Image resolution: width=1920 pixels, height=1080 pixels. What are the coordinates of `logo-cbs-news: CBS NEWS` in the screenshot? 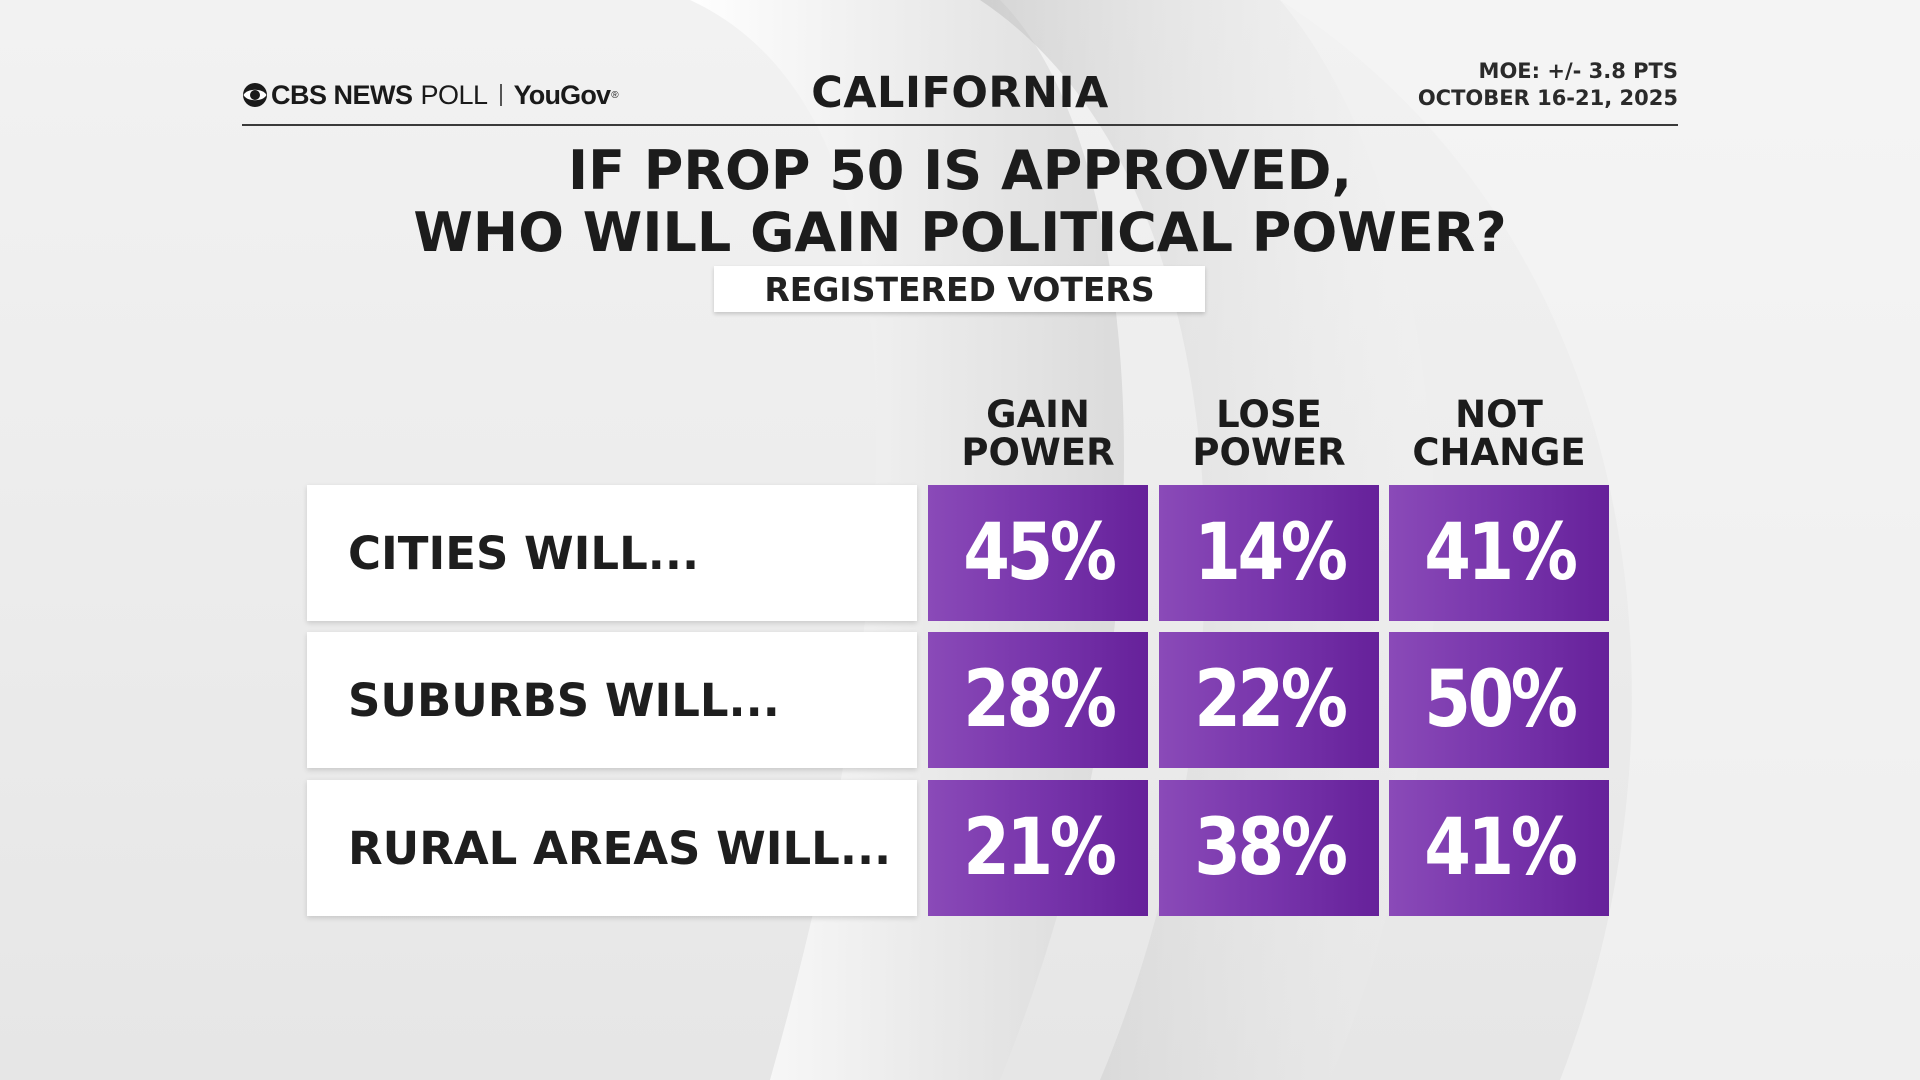 It's located at (342, 94).